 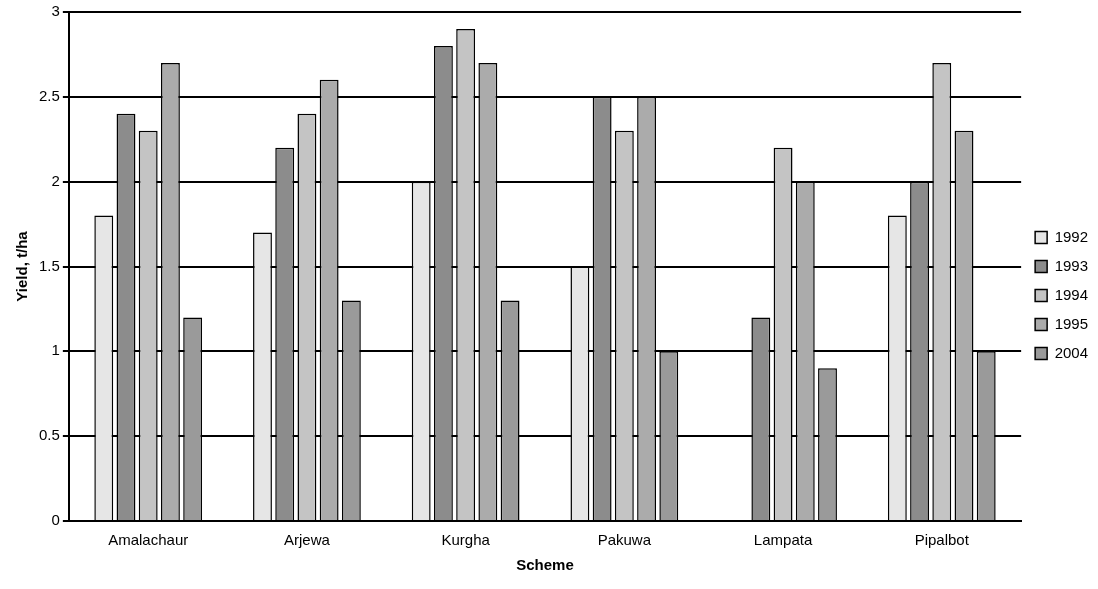 What do you see at coordinates (307, 540) in the screenshot?
I see `x-tick-label: Arjewa` at bounding box center [307, 540].